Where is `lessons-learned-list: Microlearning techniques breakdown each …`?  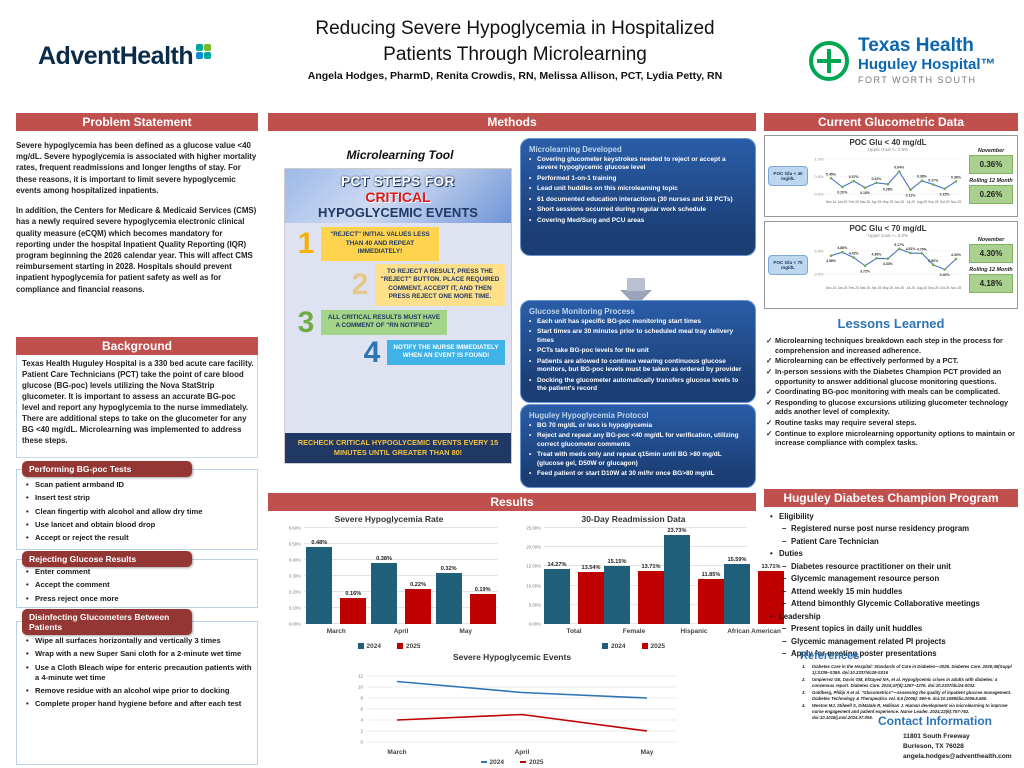 lessons-learned-list: Microlearning techniques breakdown each … is located at coordinates (893, 392).